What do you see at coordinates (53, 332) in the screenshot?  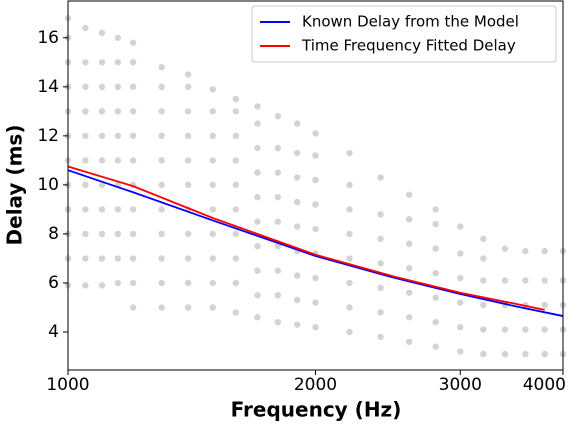 I see `y-tick-label: 4` at bounding box center [53, 332].